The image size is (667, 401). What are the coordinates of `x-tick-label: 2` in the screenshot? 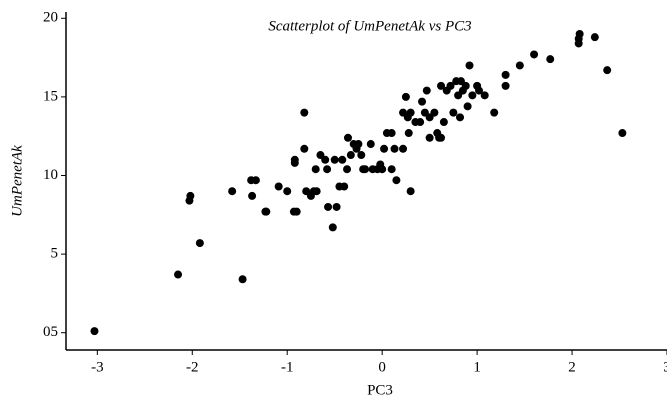 It's located at (572, 367).